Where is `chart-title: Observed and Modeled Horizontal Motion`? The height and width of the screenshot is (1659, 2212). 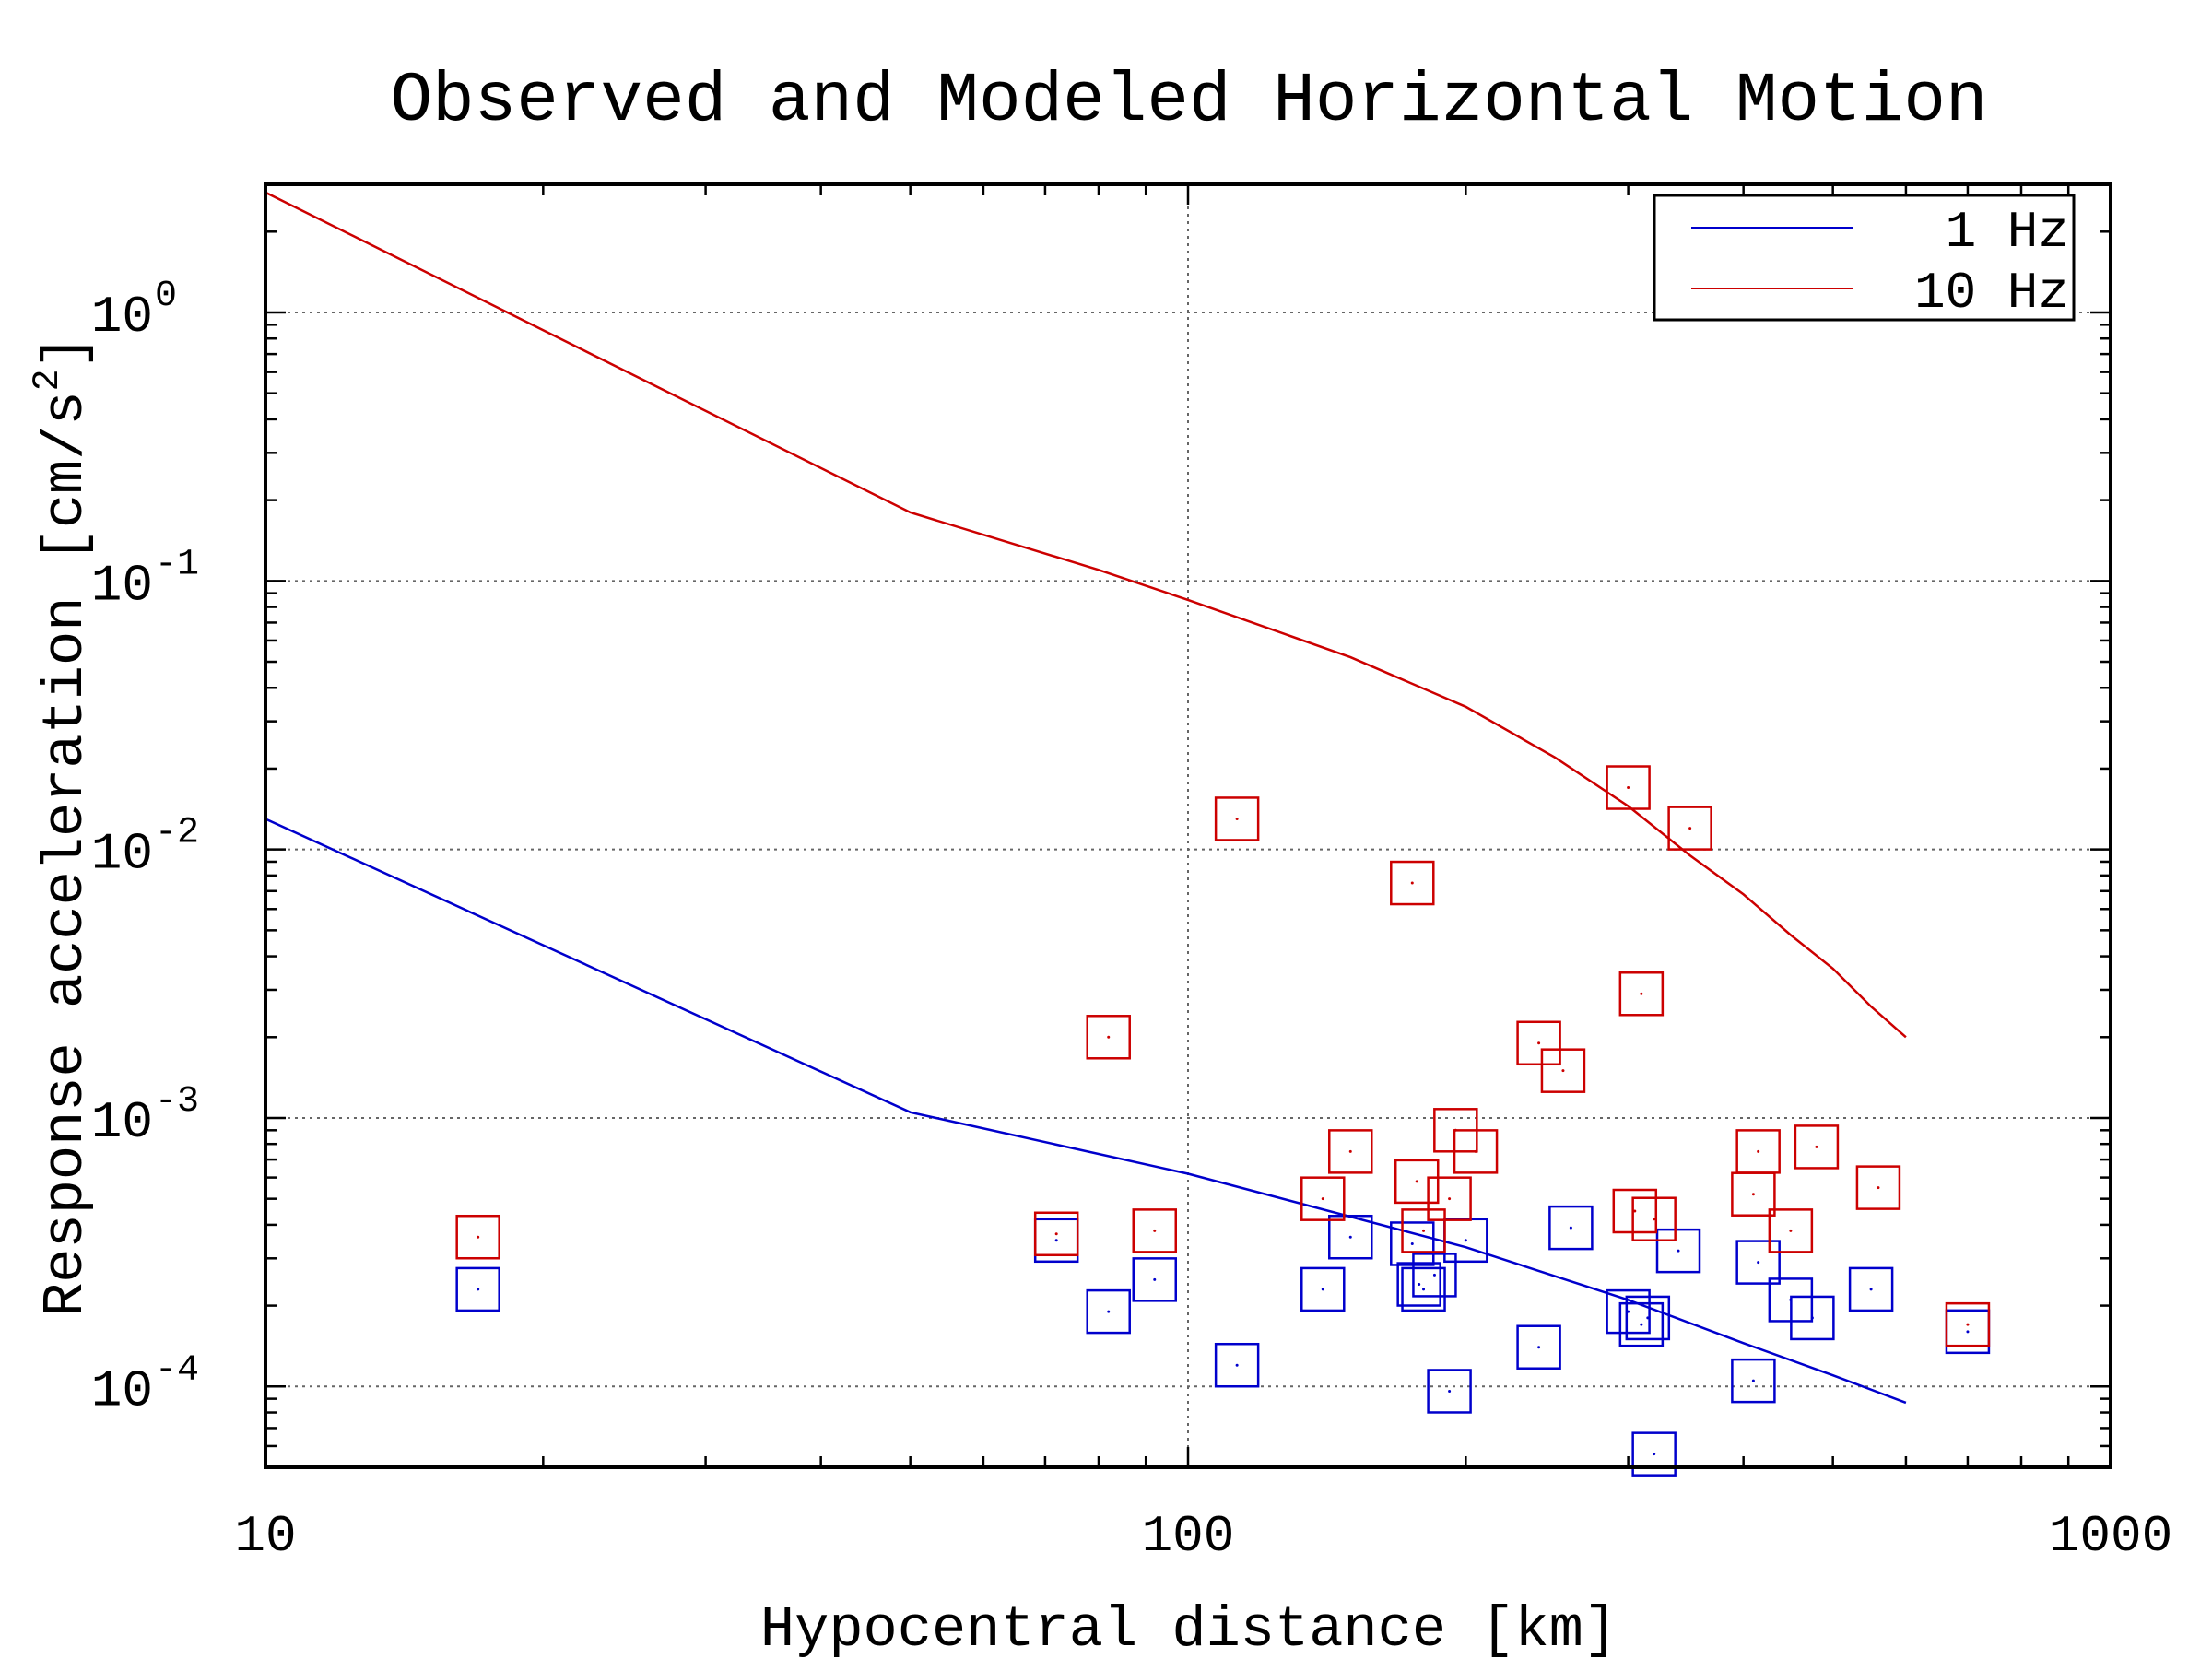 chart-title: Observed and Modeled Horizontal Motion is located at coordinates (1188, 101).